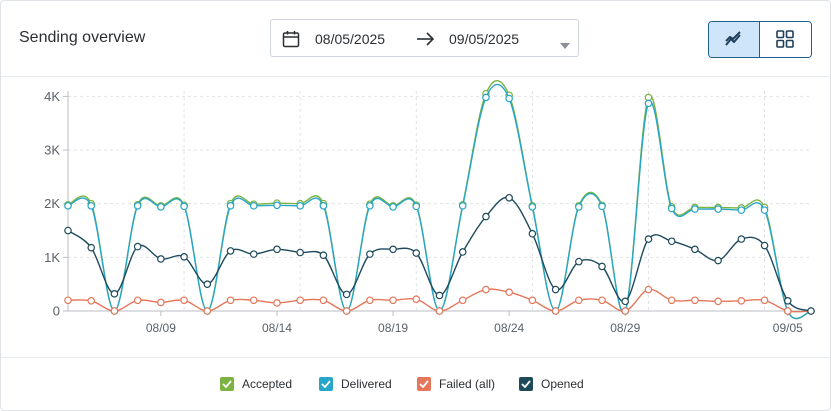 This screenshot has height=411, width=831. What do you see at coordinates (277, 328) in the screenshot?
I see `x-tick-label: 08/14` at bounding box center [277, 328].